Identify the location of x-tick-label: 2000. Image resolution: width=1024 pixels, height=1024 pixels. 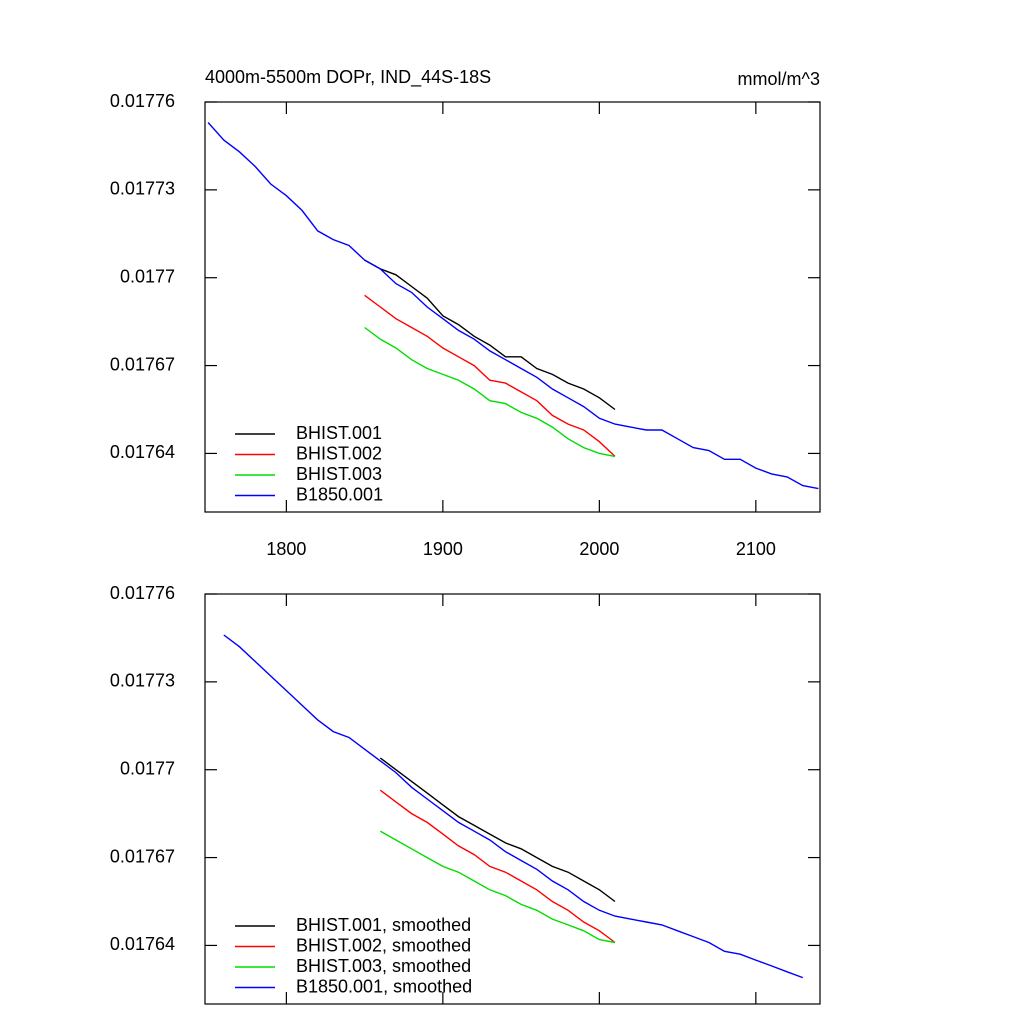
(599, 549).